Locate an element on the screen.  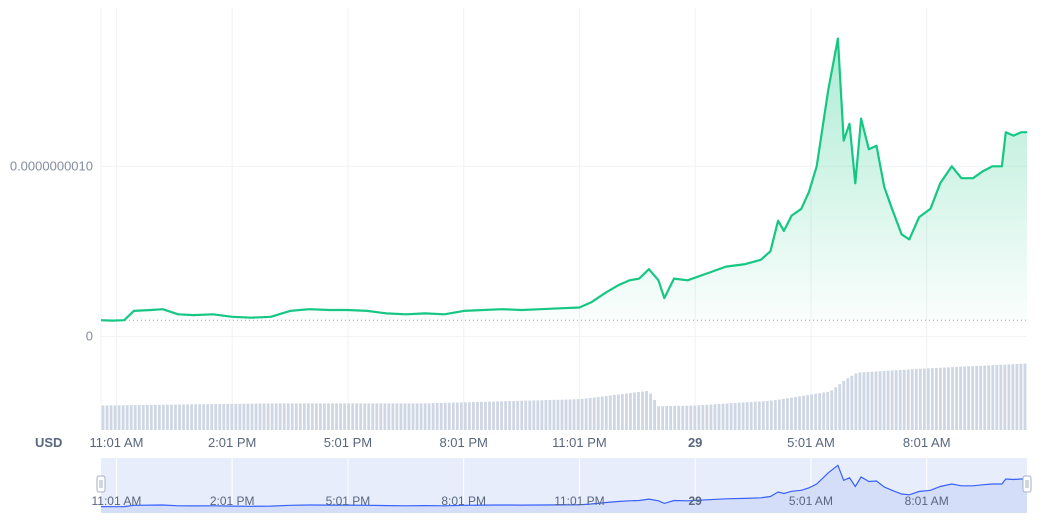
y-tick-label: 0.0000000010 is located at coordinates (51, 165).